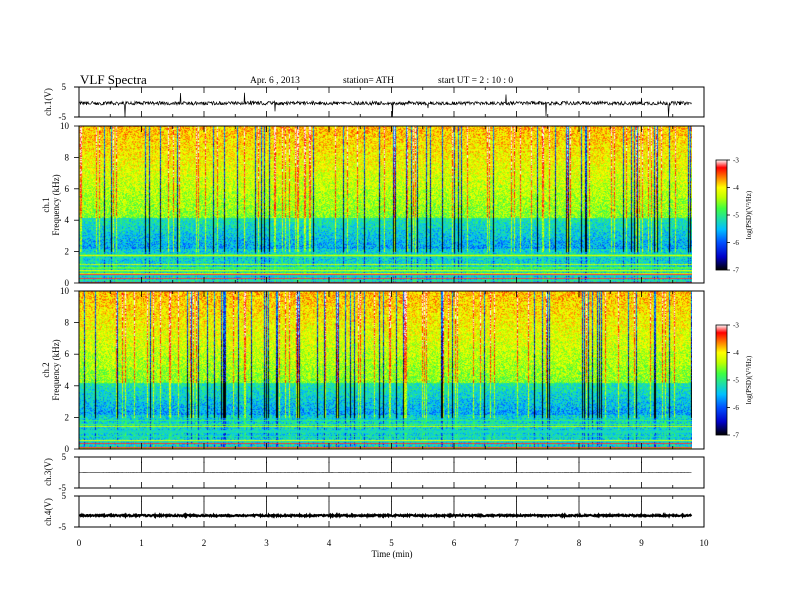  Describe the element at coordinates (48, 472) in the screenshot. I see `ch3-waveform-ylabel: ch.3(V)` at that location.